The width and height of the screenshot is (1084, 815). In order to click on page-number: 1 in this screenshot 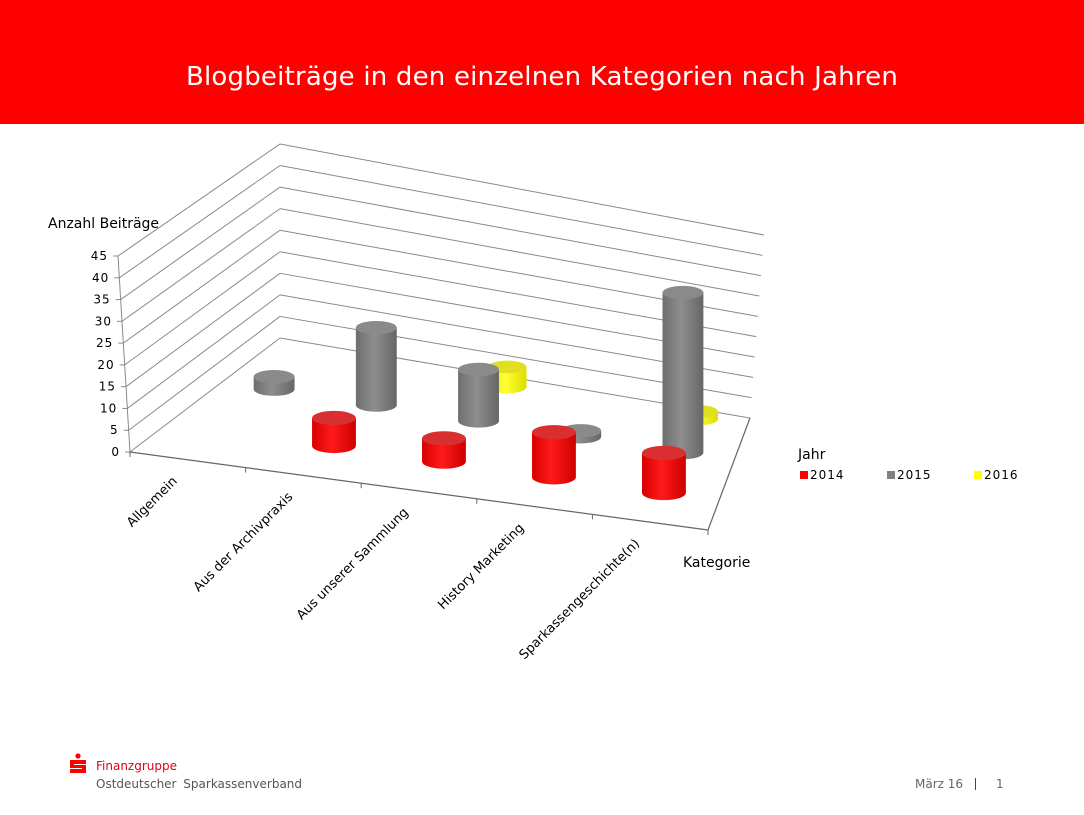, I will do `click(1000, 784)`.